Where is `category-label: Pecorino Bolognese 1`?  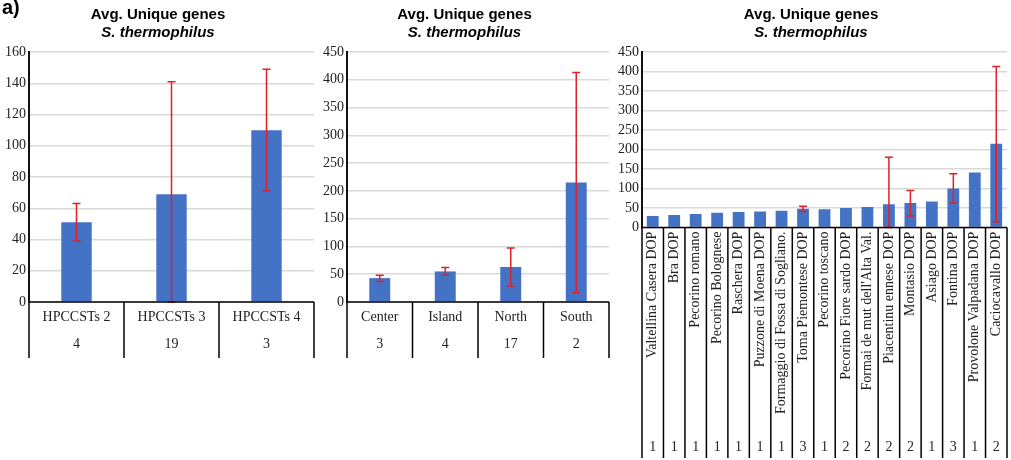 category-label: Pecorino Bolognese 1 is located at coordinates (716, 342).